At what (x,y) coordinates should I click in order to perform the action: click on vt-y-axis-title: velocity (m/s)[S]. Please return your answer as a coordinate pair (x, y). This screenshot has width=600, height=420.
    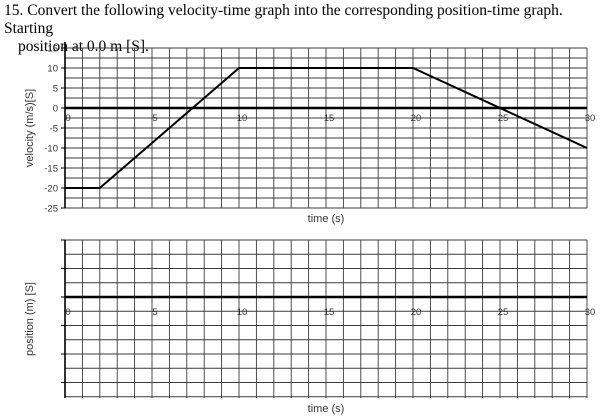
    Looking at the image, I should click on (30, 128).